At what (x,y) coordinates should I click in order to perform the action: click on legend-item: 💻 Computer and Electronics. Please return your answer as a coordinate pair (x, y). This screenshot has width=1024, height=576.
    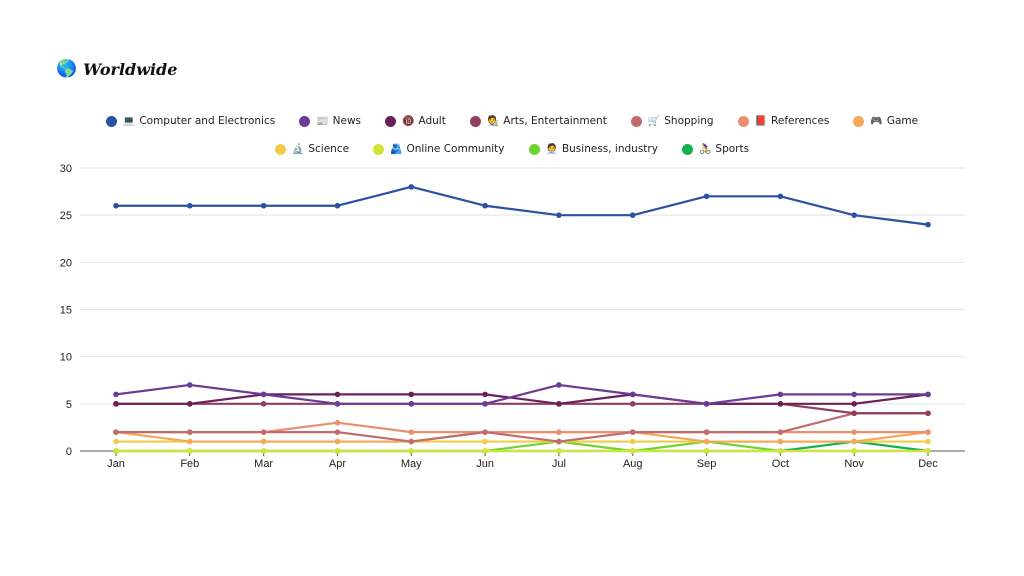
    Looking at the image, I should click on (190, 121).